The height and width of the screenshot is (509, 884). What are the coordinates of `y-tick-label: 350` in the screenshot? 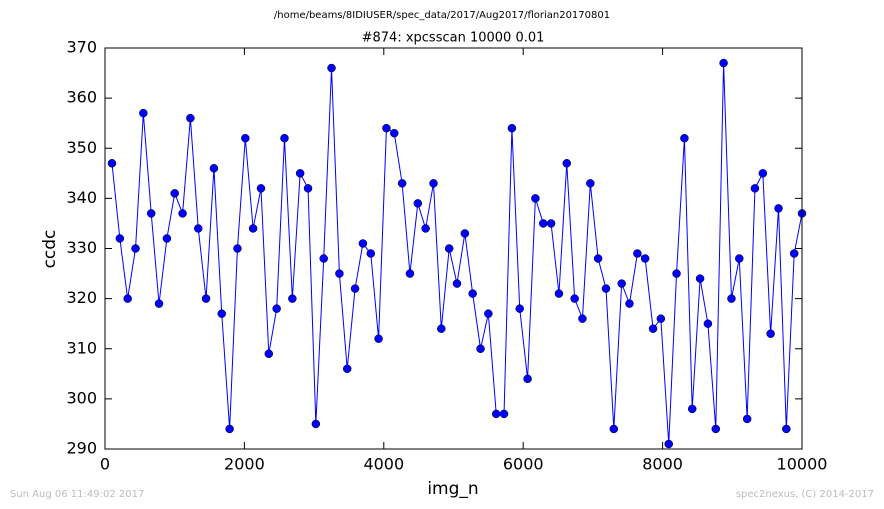 It's located at (81, 147).